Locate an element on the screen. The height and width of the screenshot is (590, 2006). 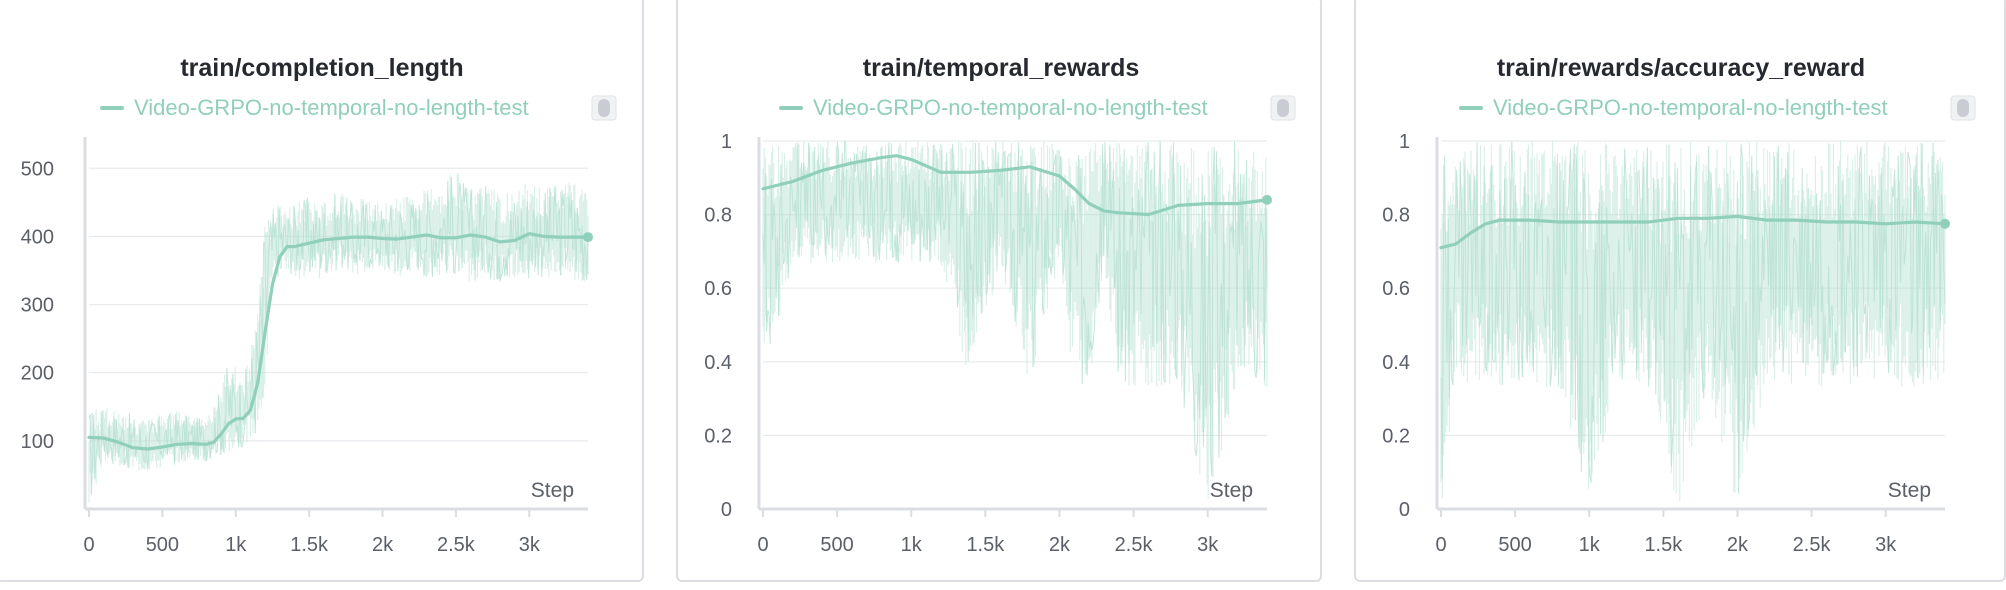
y-tick-label: 200 is located at coordinates (37, 374).